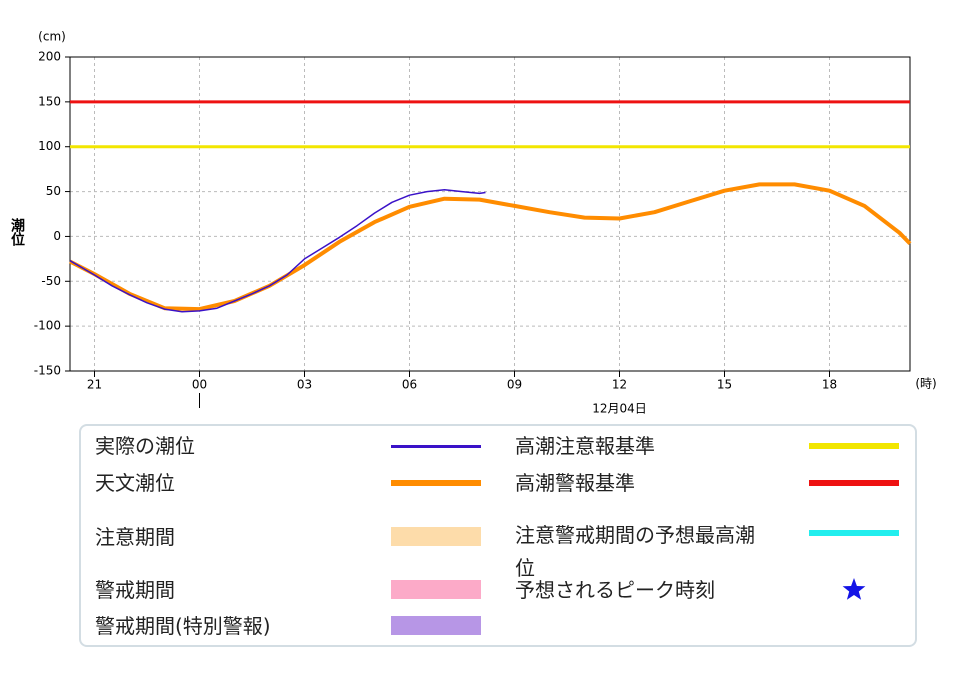 The height and width of the screenshot is (685, 967). I want to click on y-axis-label: 潮位, so click(17, 232).